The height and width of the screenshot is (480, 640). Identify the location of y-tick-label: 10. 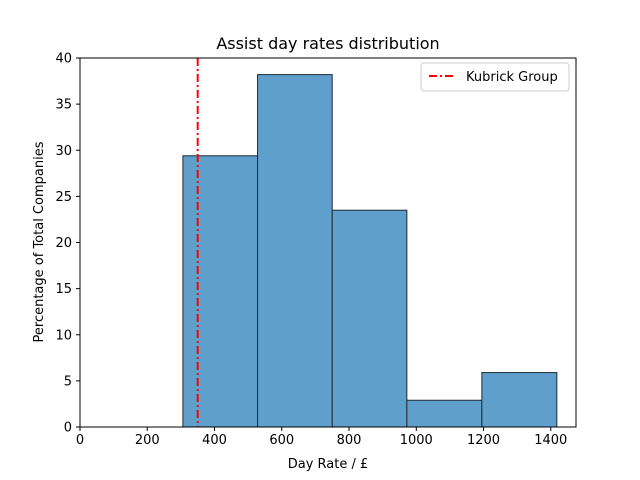
(63, 335).